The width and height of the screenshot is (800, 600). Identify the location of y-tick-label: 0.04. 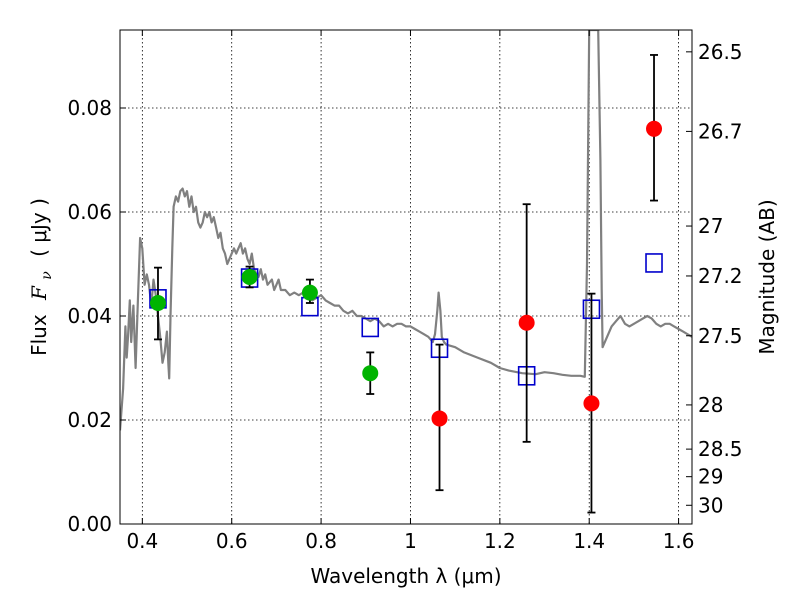
(89, 316).